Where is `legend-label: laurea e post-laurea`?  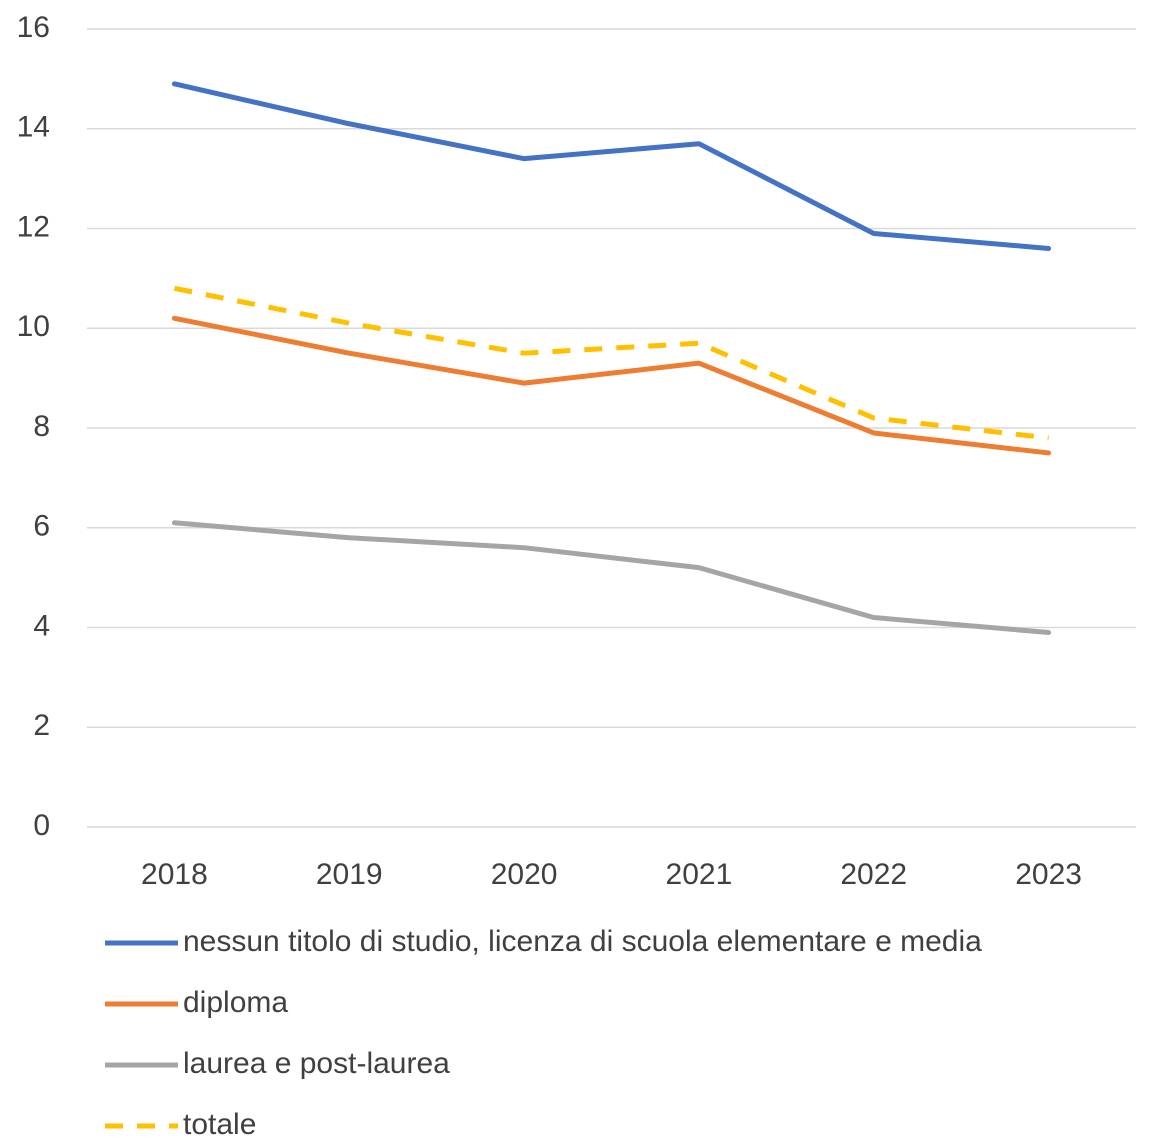
legend-label: laurea e post-laurea is located at coordinates (316, 1063).